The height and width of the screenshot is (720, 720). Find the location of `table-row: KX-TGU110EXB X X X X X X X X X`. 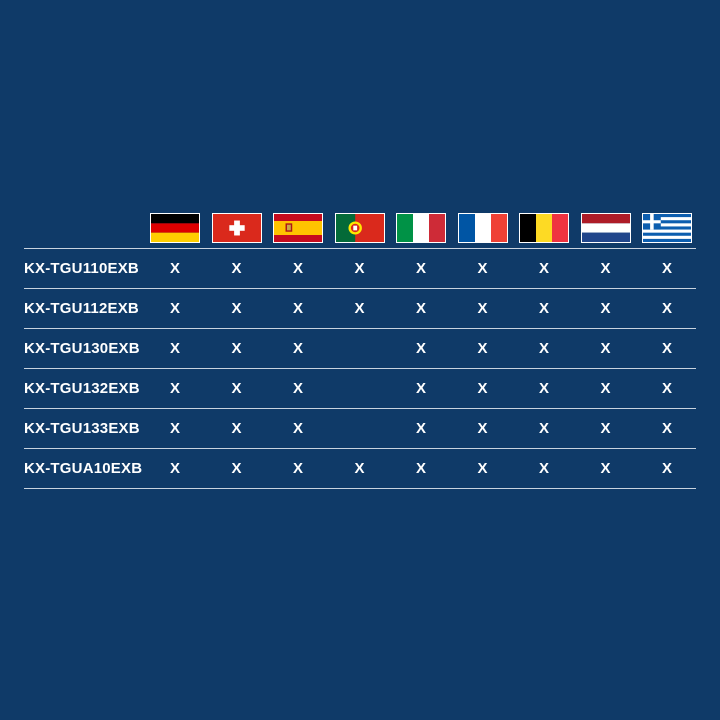

table-row: KX-TGU110EXB X X X X X X X X X is located at coordinates (360, 269).